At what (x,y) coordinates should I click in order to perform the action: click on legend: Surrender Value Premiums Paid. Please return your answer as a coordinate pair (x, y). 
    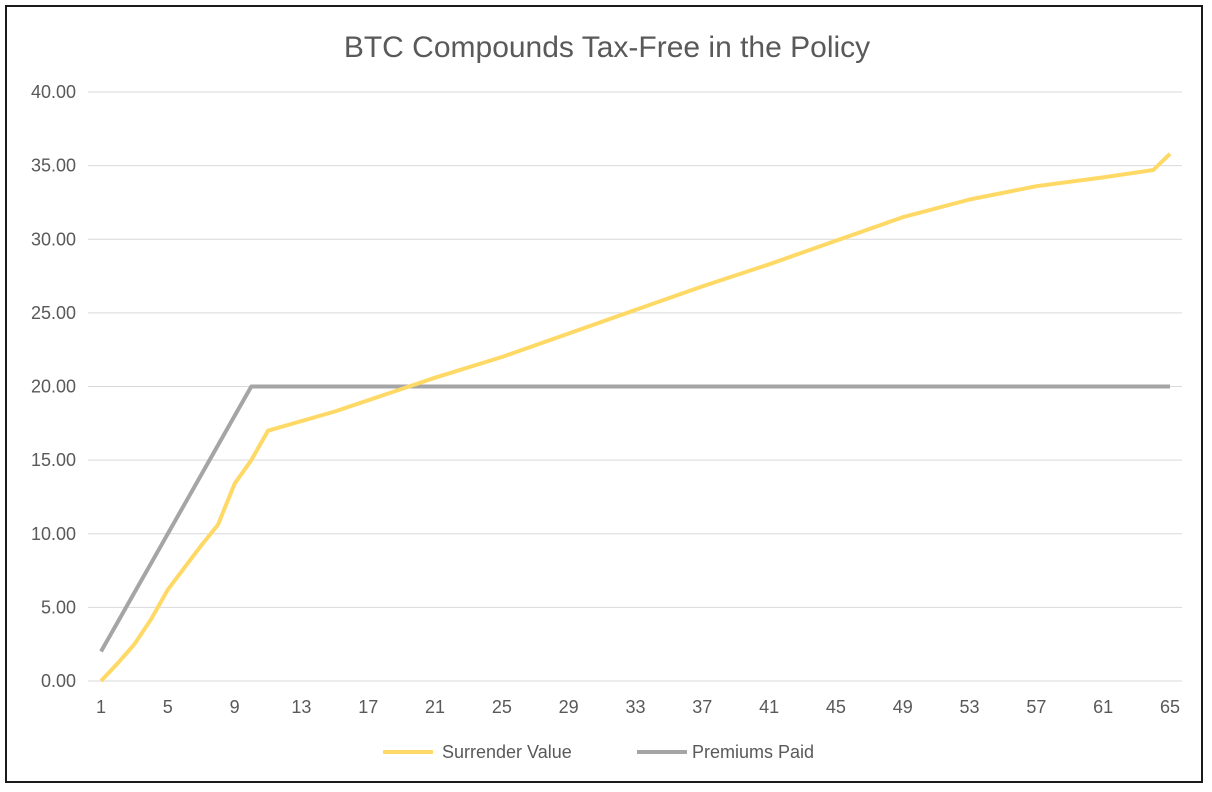
    Looking at the image, I should click on (598, 752).